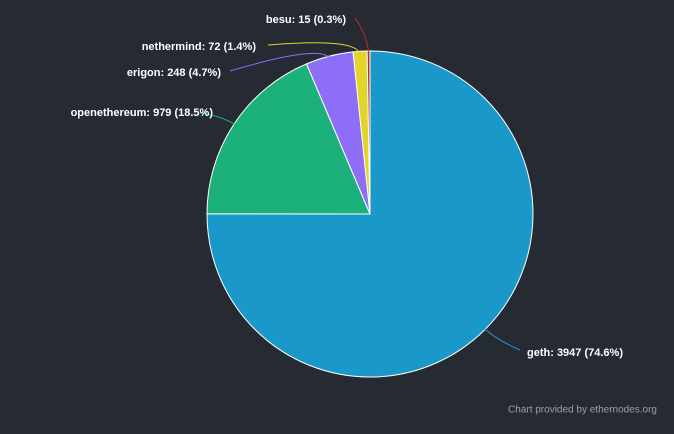 The width and height of the screenshot is (674, 434). What do you see at coordinates (199, 47) in the screenshot?
I see `data-label: nethermind: 72 (1.4%)` at bounding box center [199, 47].